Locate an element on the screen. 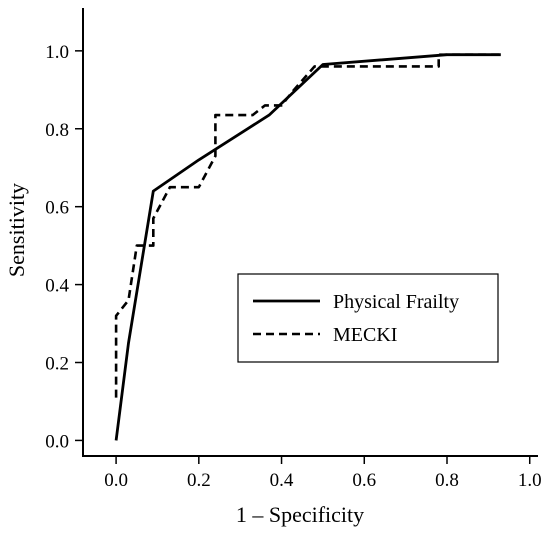 Image resolution: width=550 pixels, height=536 pixels. y-tick-label: 0.4 is located at coordinates (57, 286).